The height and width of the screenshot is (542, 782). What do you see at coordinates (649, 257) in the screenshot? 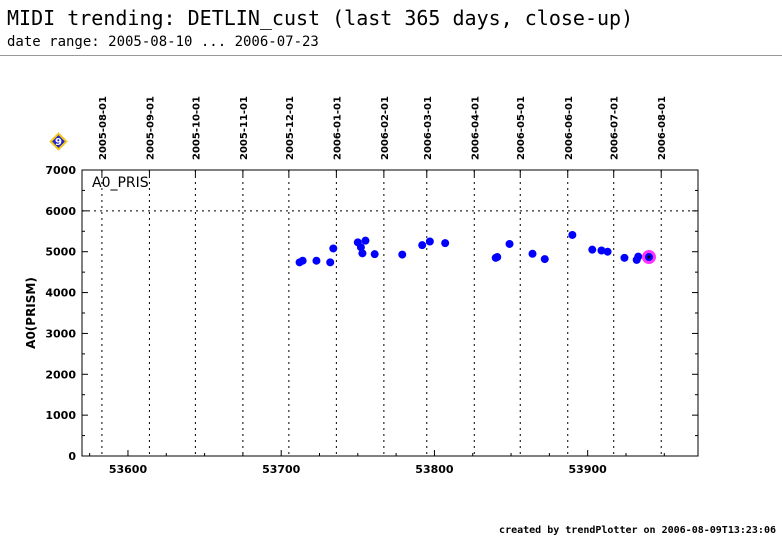
I see `highlight-center` at bounding box center [649, 257].